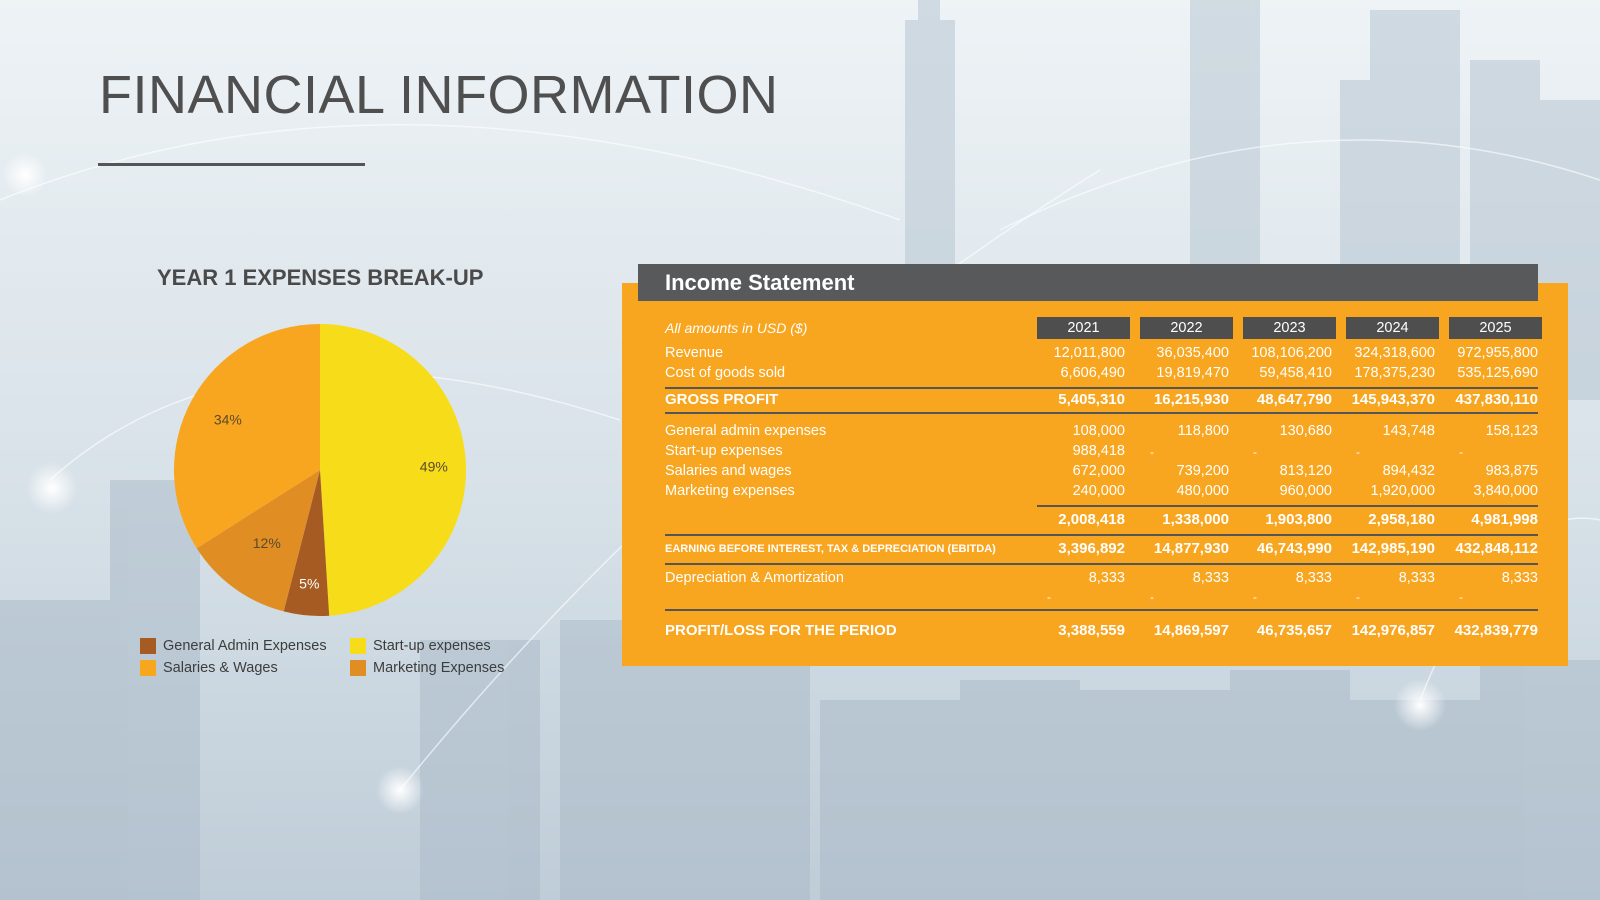 The width and height of the screenshot is (1600, 900). Describe the element at coordinates (267, 543) in the screenshot. I see `pie-data-label: 12%` at that location.